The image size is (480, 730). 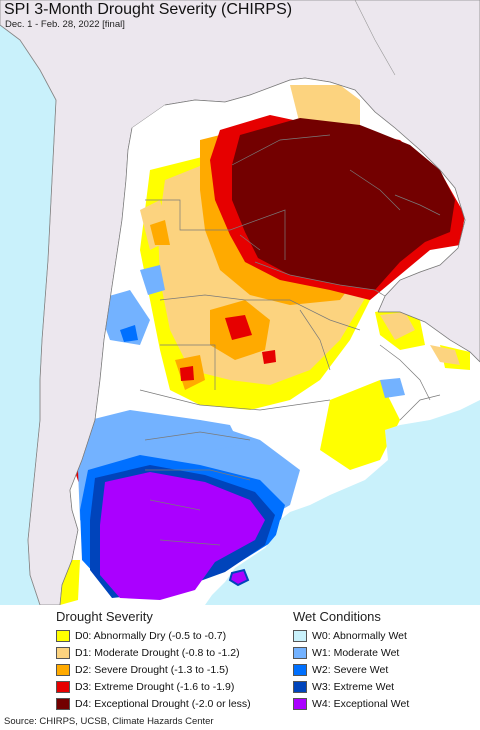 I want to click on legend-item-w4: W4: Exceptional Wet, so click(x=351, y=703).